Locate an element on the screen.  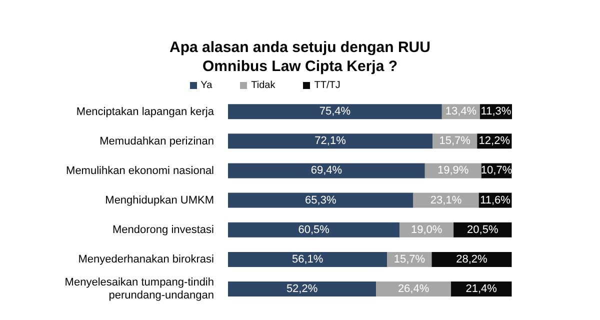
data-label: 26,4% is located at coordinates (414, 289).